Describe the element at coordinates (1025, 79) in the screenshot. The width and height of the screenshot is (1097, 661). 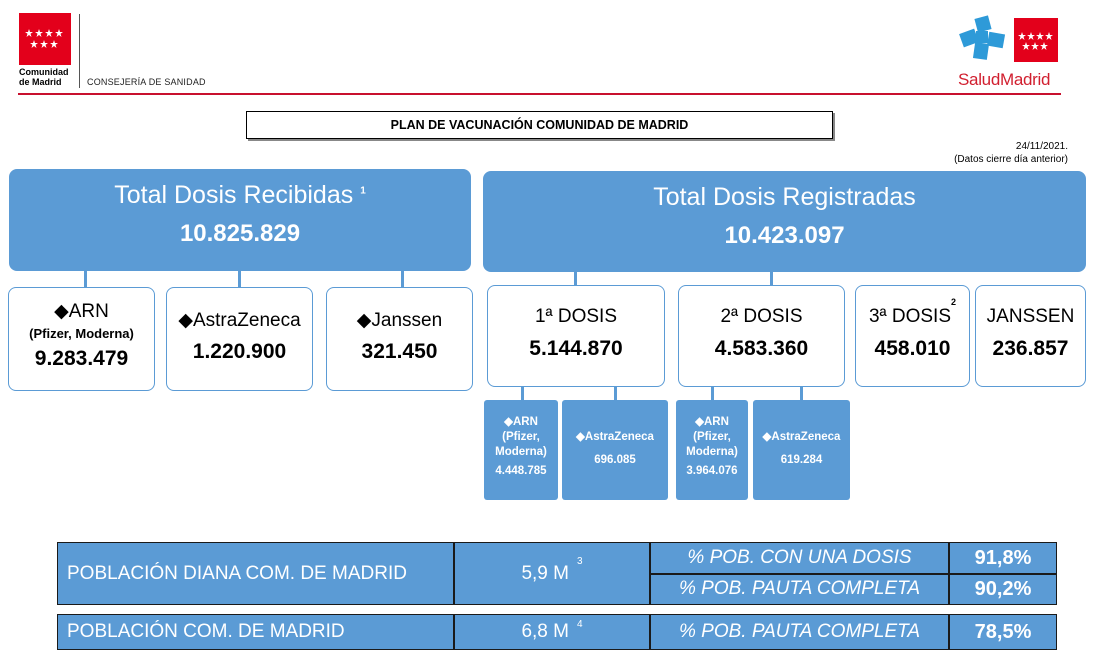
I see `brand-madrid: Madrid` at that location.